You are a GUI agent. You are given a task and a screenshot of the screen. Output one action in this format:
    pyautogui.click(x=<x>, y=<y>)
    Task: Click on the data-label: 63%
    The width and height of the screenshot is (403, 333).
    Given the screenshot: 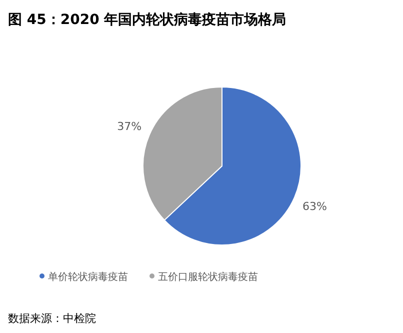 What is the action you would take?
    pyautogui.click(x=314, y=207)
    